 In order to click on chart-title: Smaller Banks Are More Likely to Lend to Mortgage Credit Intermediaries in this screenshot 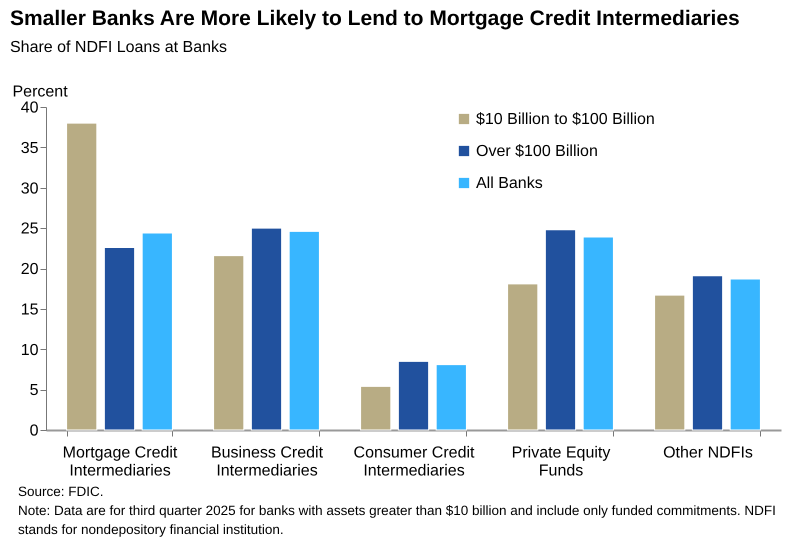, I will do `click(375, 18)`.